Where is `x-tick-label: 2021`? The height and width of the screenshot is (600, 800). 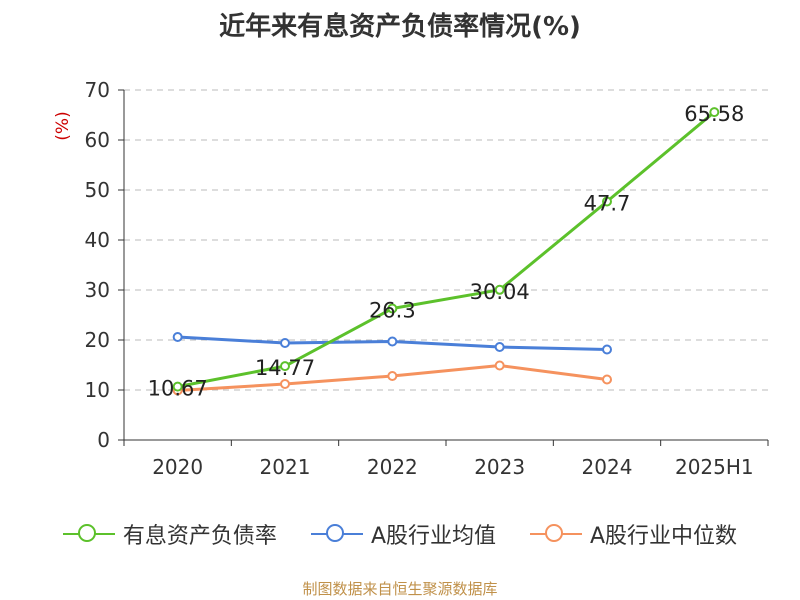
x-tick-label: 2021 is located at coordinates (285, 467).